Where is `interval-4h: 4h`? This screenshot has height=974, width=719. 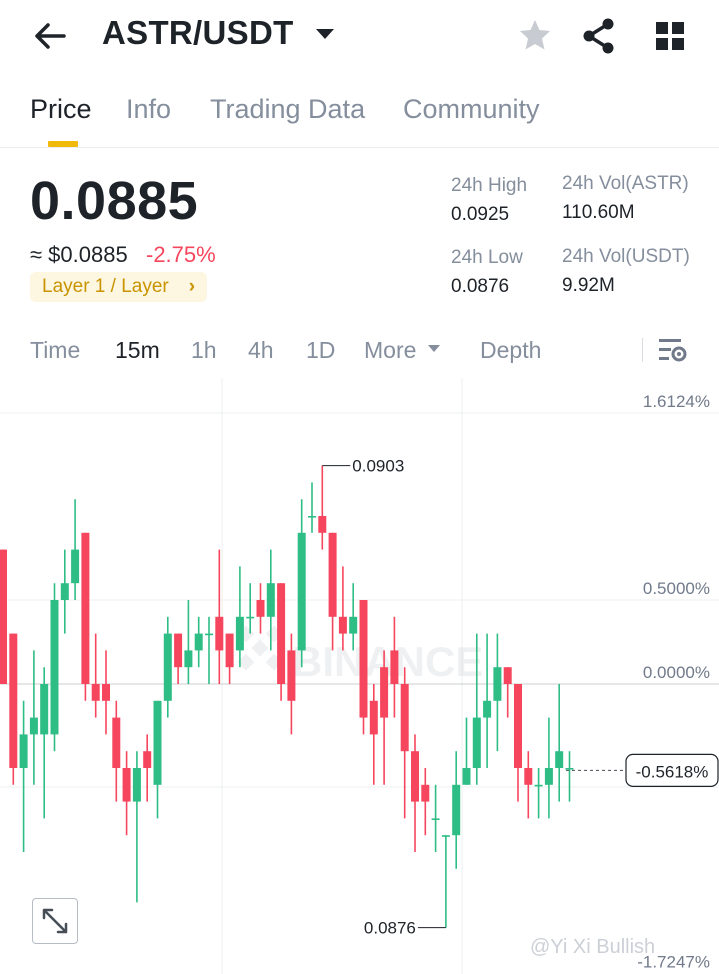 interval-4h: 4h is located at coordinates (261, 350).